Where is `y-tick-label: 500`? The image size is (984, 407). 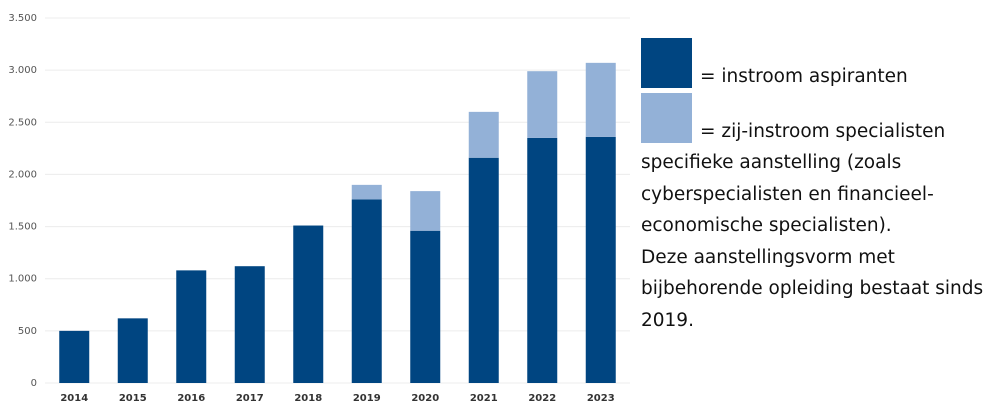 y-tick-label: 500 is located at coordinates (27, 331).